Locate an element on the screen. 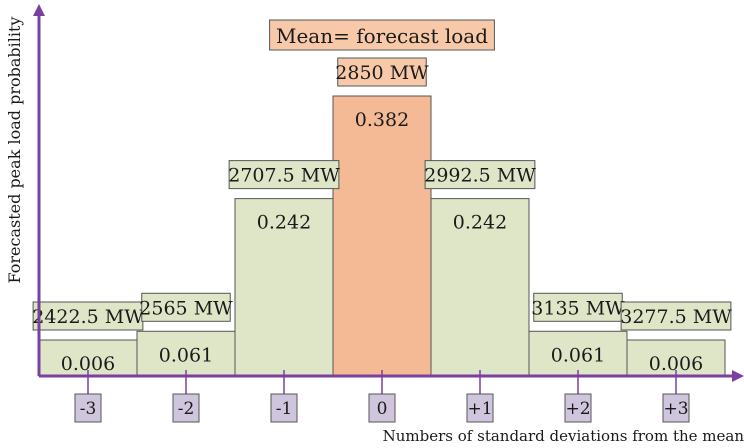 This screenshot has width=744, height=448. x-tick-label: -3 is located at coordinates (88, 409).